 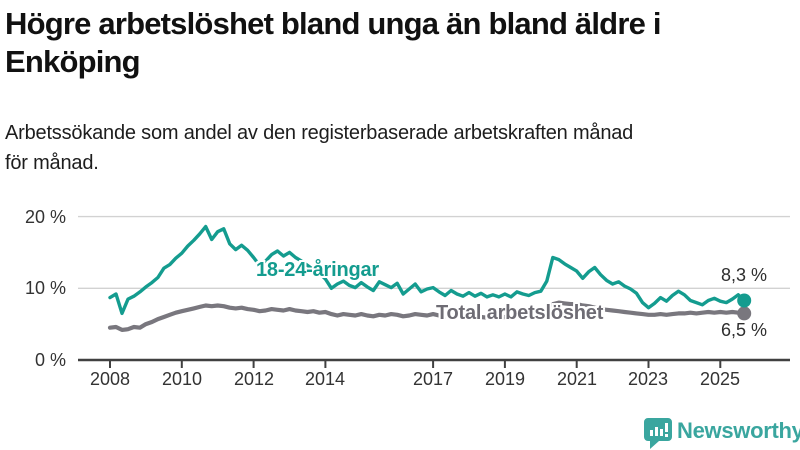 What do you see at coordinates (110, 379) in the screenshot?
I see `x-axis-tick-label-2008: 2008` at bounding box center [110, 379].